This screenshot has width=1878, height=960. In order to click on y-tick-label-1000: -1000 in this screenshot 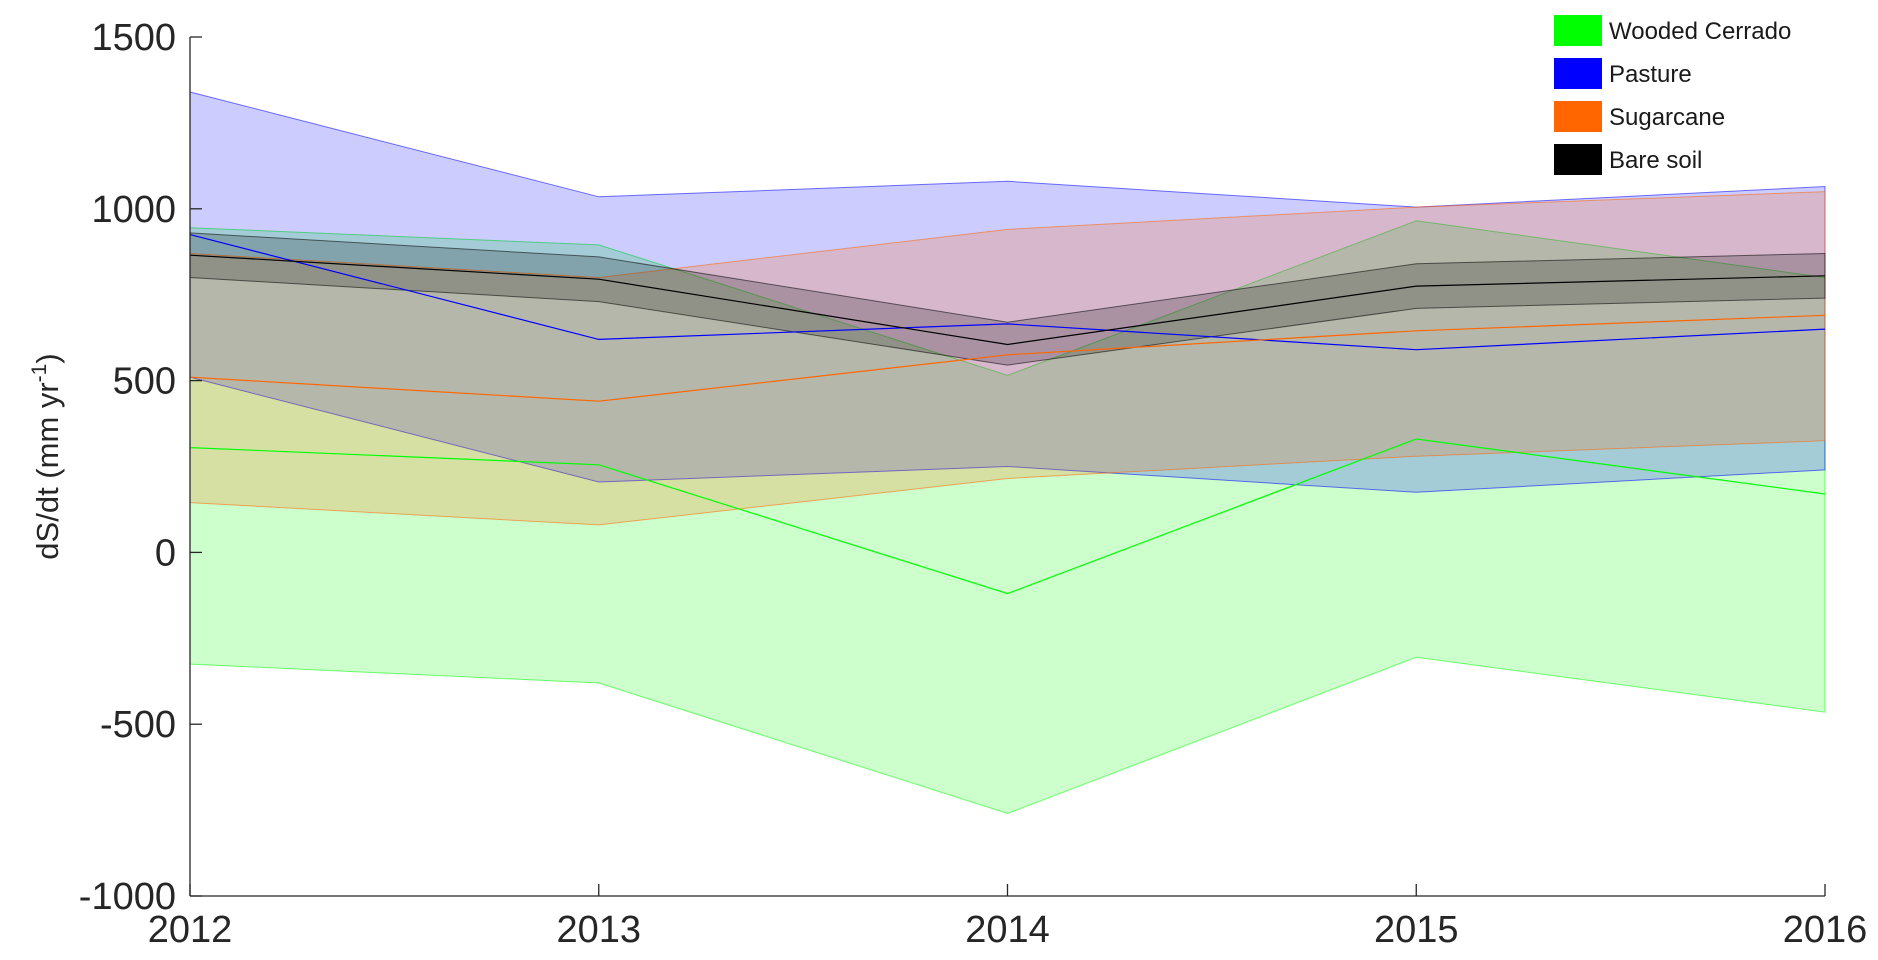, I will do `click(127, 897)`.